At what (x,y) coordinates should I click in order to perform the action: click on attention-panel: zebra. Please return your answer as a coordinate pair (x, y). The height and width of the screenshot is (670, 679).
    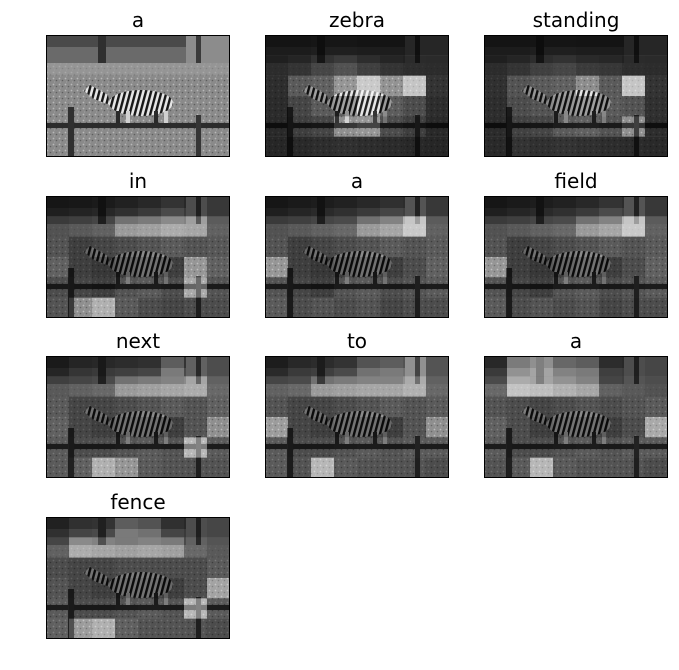
    Looking at the image, I should click on (357, 82).